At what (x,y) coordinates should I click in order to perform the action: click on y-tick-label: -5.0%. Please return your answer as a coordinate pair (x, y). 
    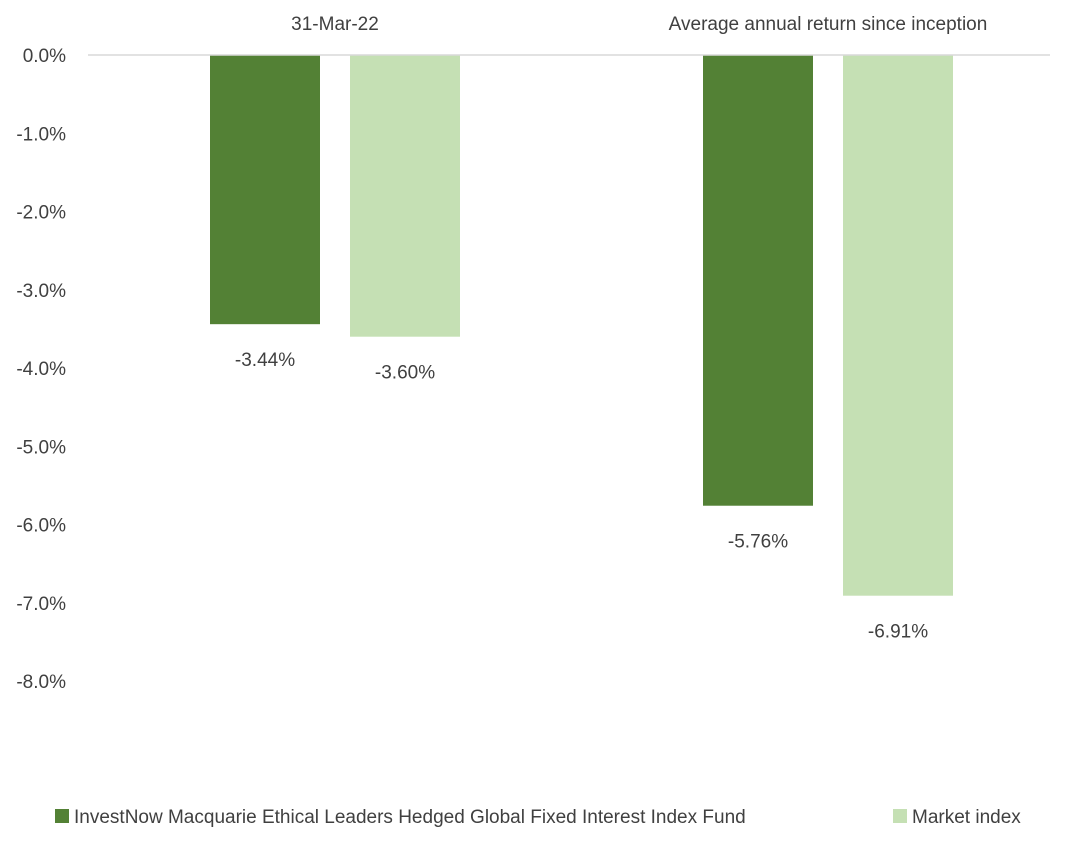
    Looking at the image, I should click on (41, 447).